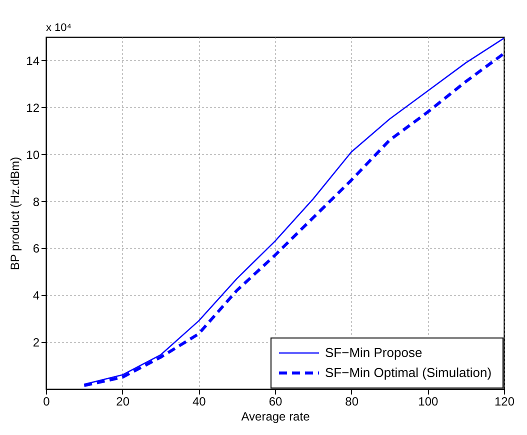 This screenshot has width=527, height=435. What do you see at coordinates (36, 249) in the screenshot?
I see `y-tick-label: 6` at bounding box center [36, 249].